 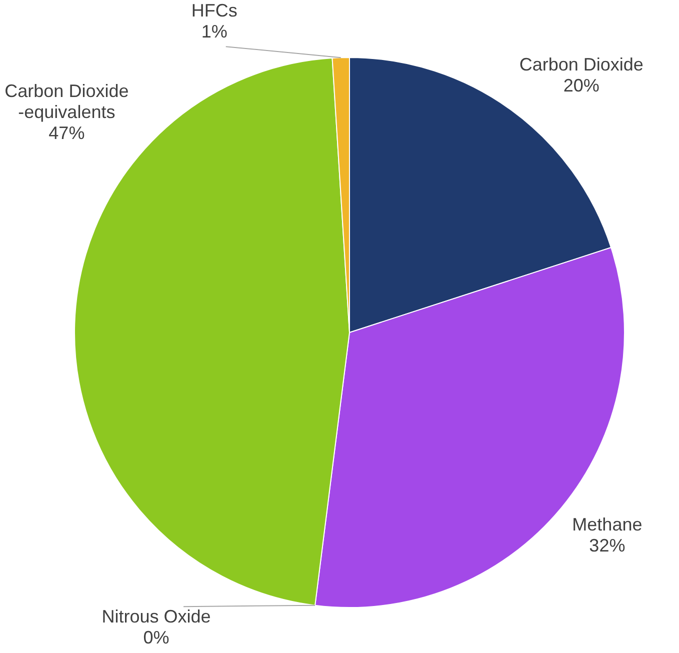 What do you see at coordinates (214, 32) in the screenshot?
I see `data-label: 1%` at bounding box center [214, 32].